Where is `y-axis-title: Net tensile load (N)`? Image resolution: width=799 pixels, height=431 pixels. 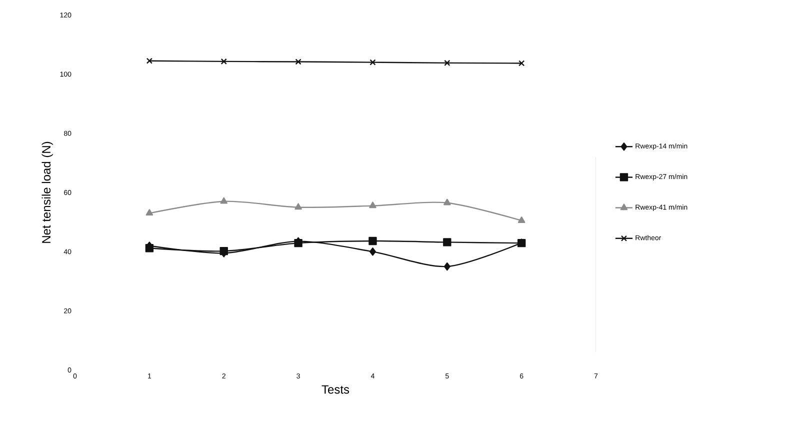 y-axis-title: Net tensile load (N) is located at coordinates (47, 192).